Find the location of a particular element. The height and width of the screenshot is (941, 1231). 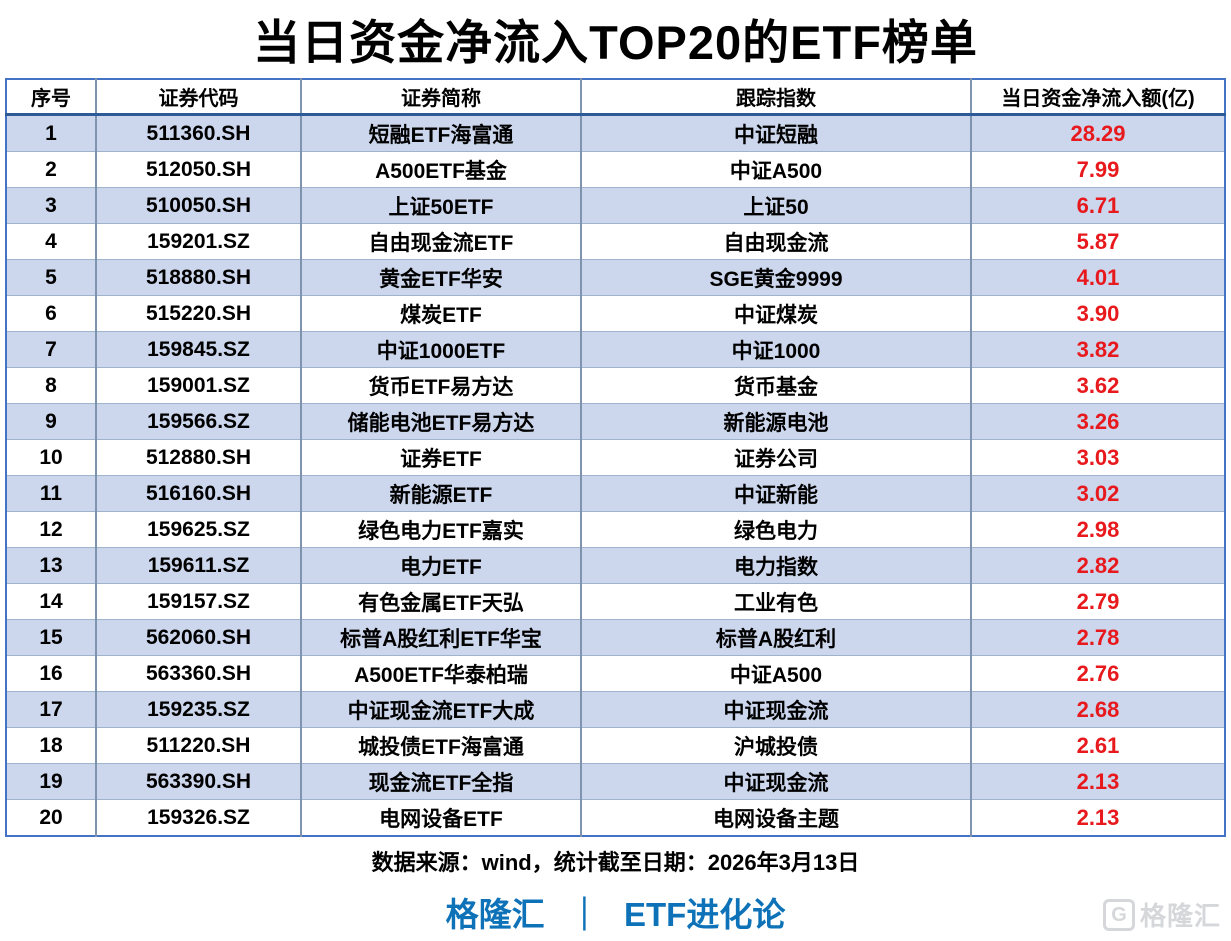

rank-cell: 17 is located at coordinates (51, 709).